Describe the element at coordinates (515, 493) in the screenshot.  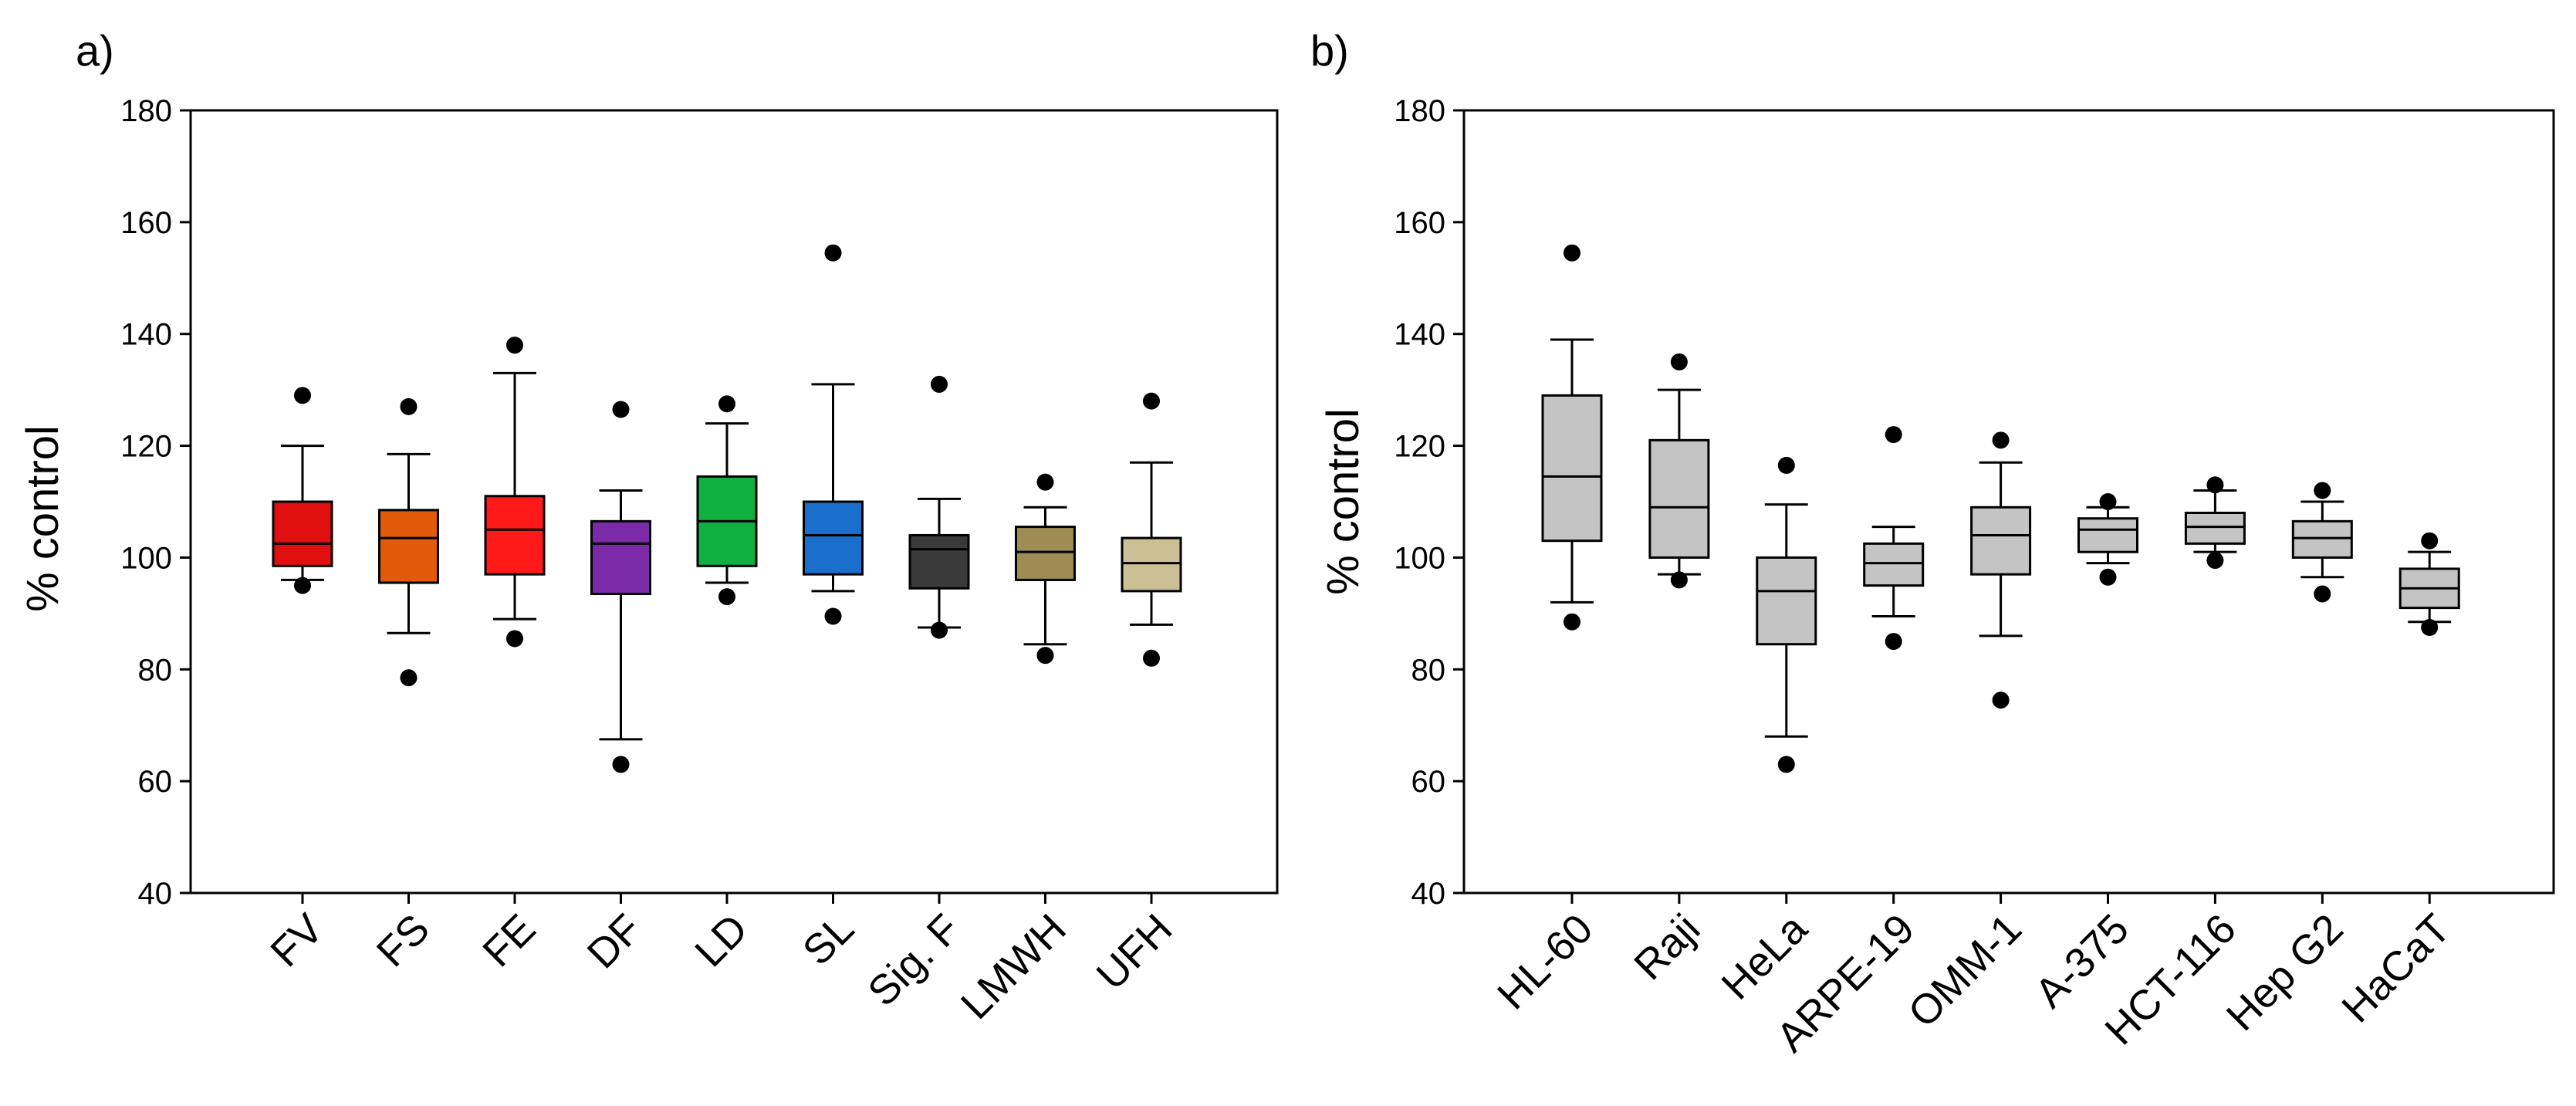
I see `box-fe` at that location.